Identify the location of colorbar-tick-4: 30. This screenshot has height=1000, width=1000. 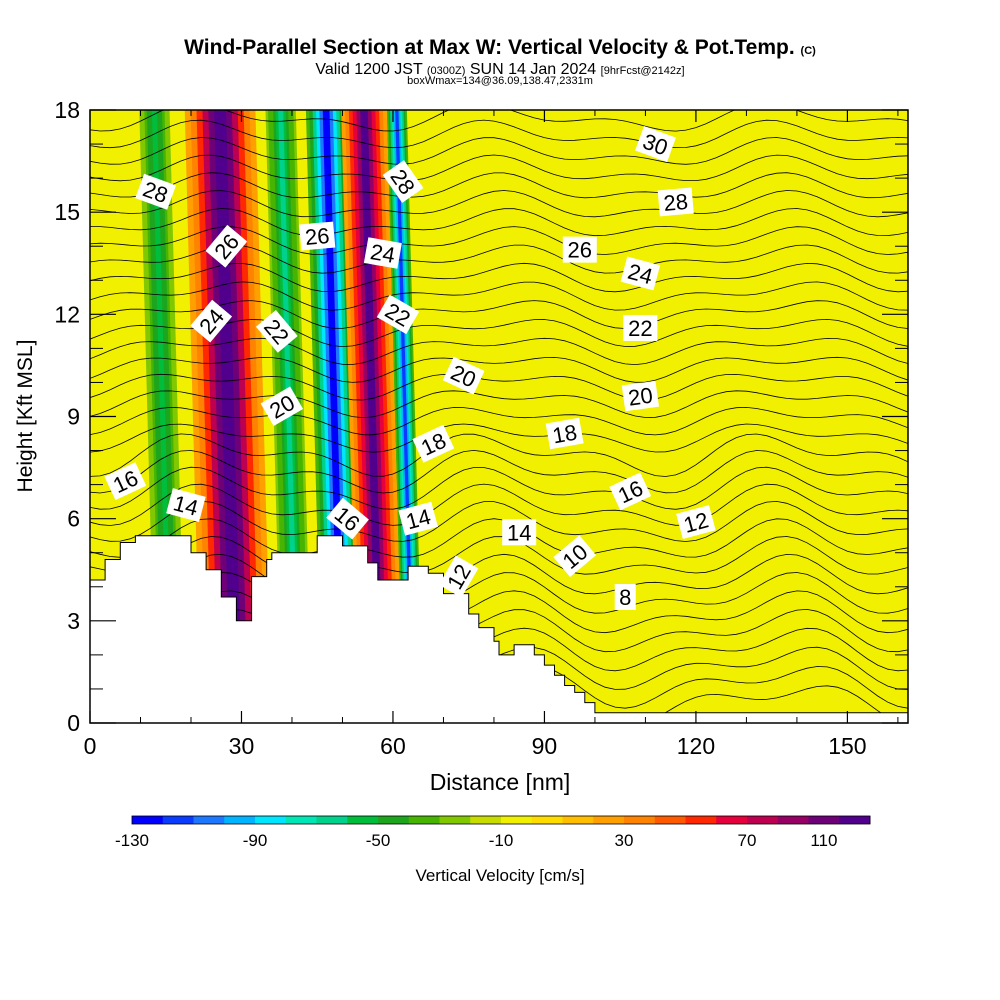
(624, 840).